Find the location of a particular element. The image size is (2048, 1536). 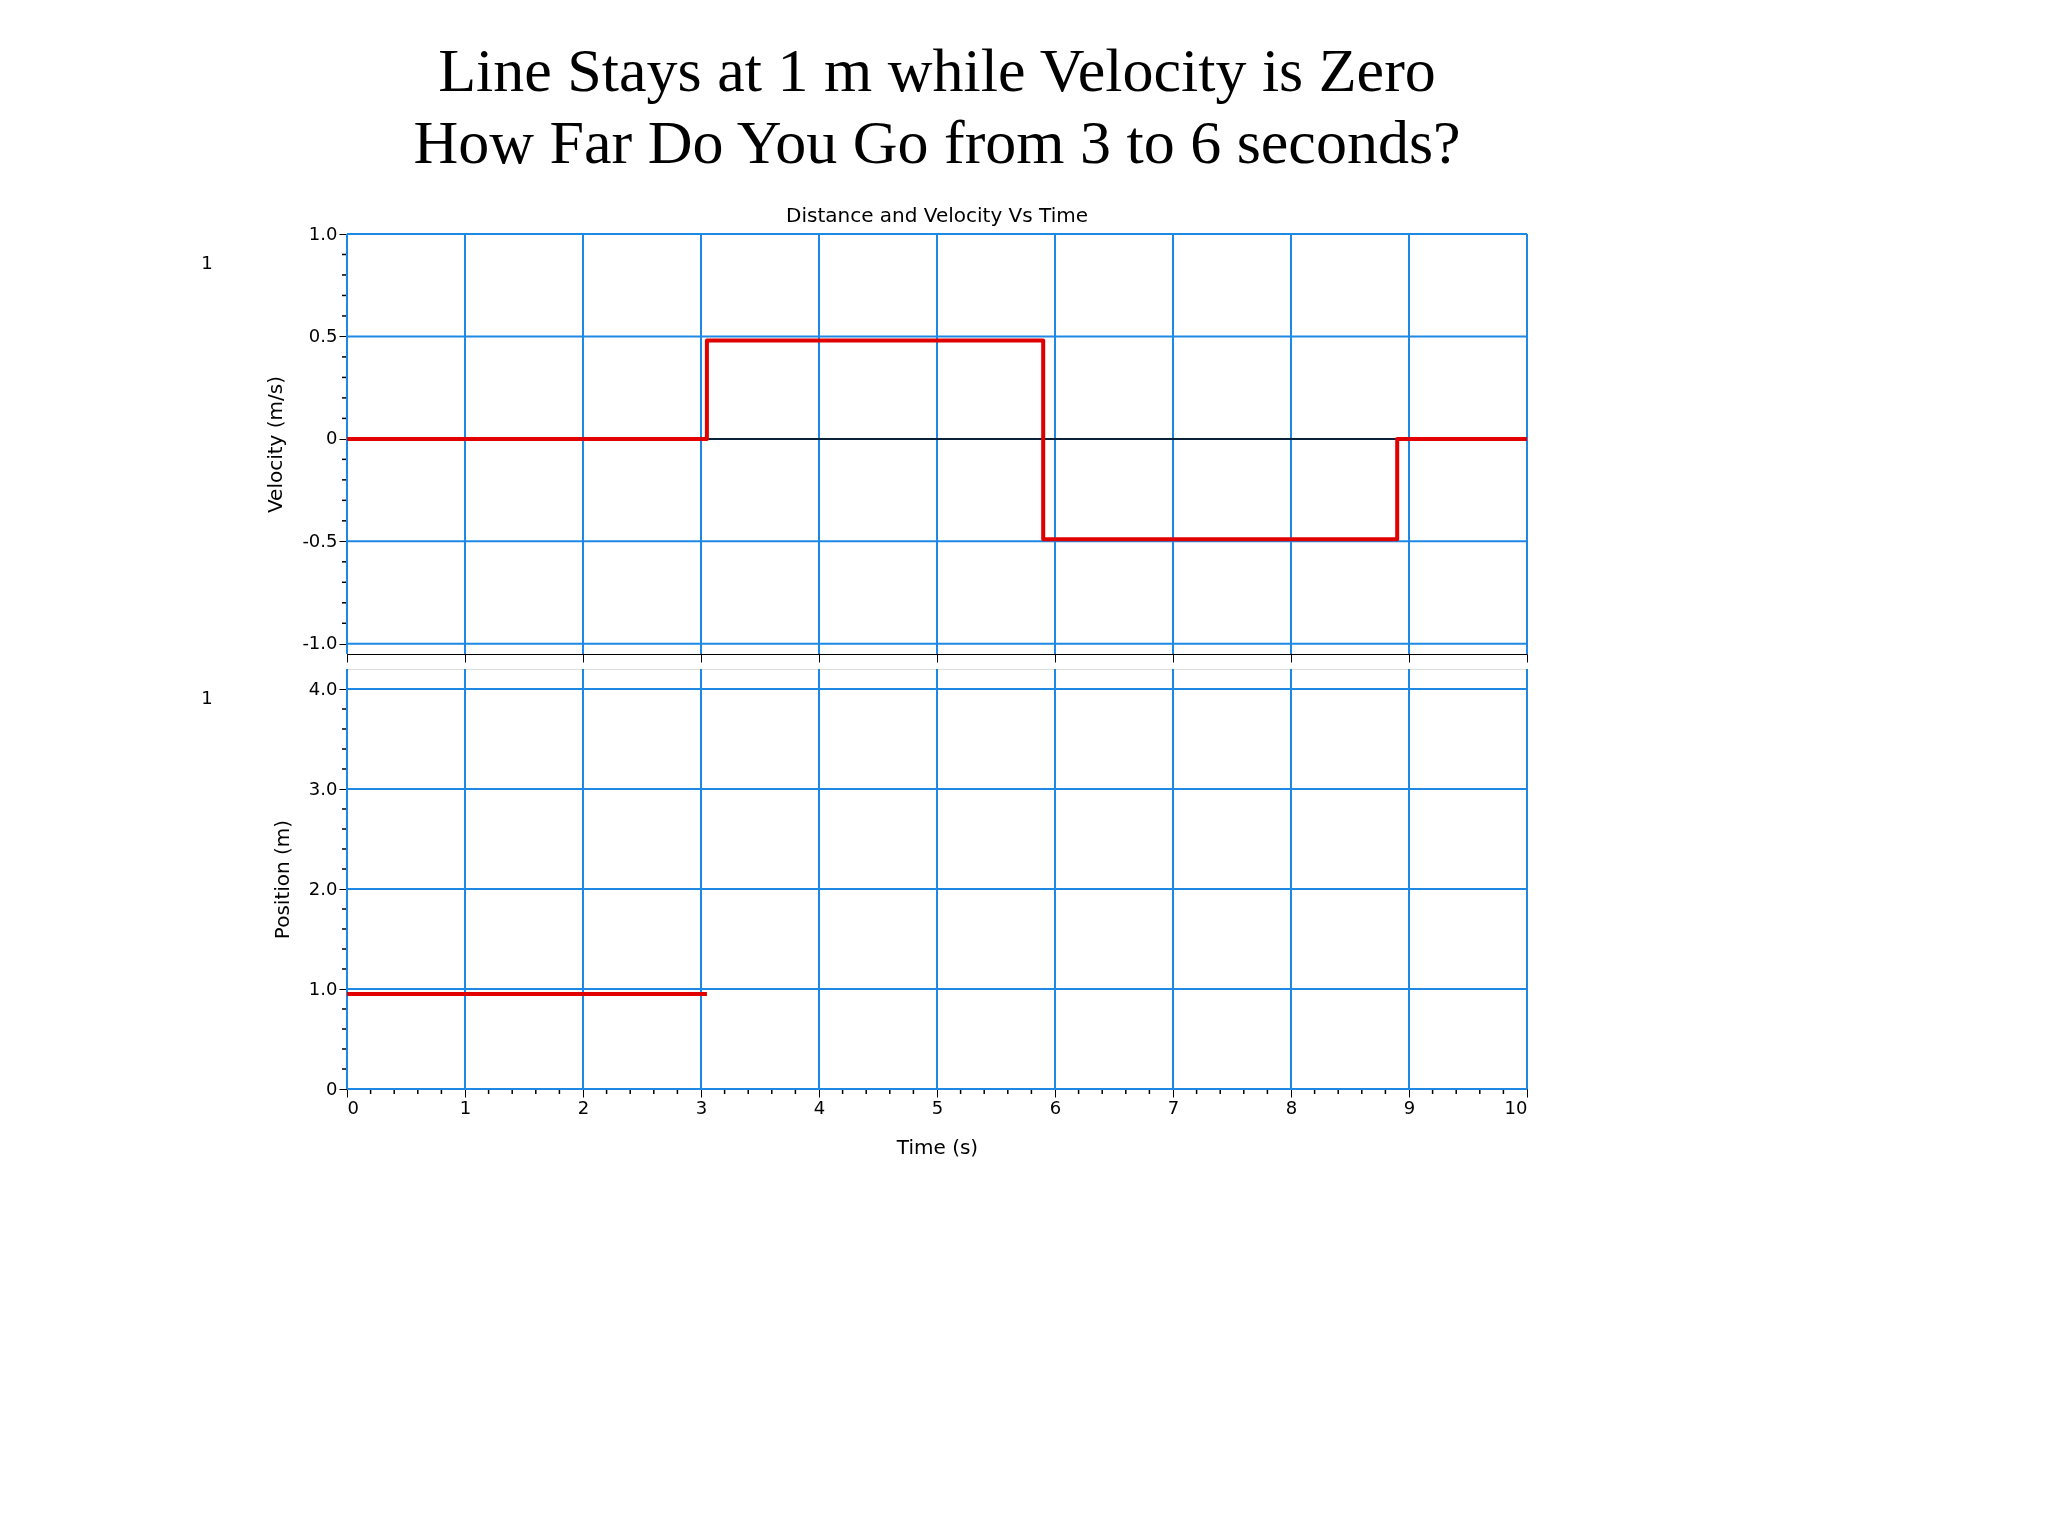

x-tick-label: 5 is located at coordinates (937, 1107).